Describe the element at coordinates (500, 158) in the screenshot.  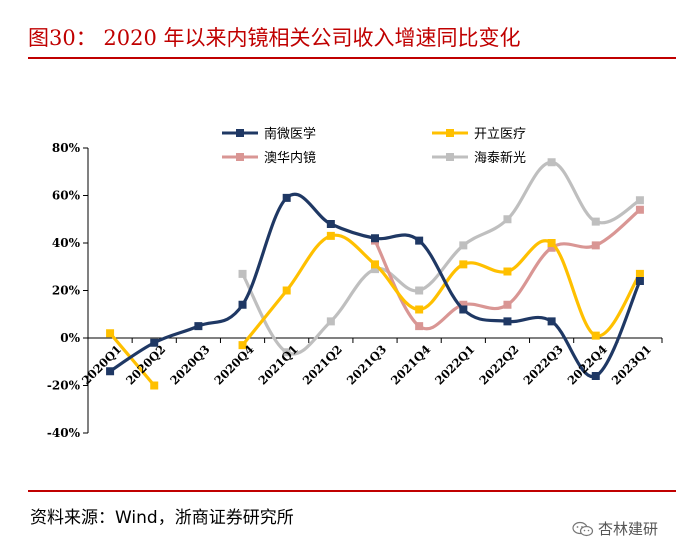
I see `legend-label: 海泰新光` at that location.